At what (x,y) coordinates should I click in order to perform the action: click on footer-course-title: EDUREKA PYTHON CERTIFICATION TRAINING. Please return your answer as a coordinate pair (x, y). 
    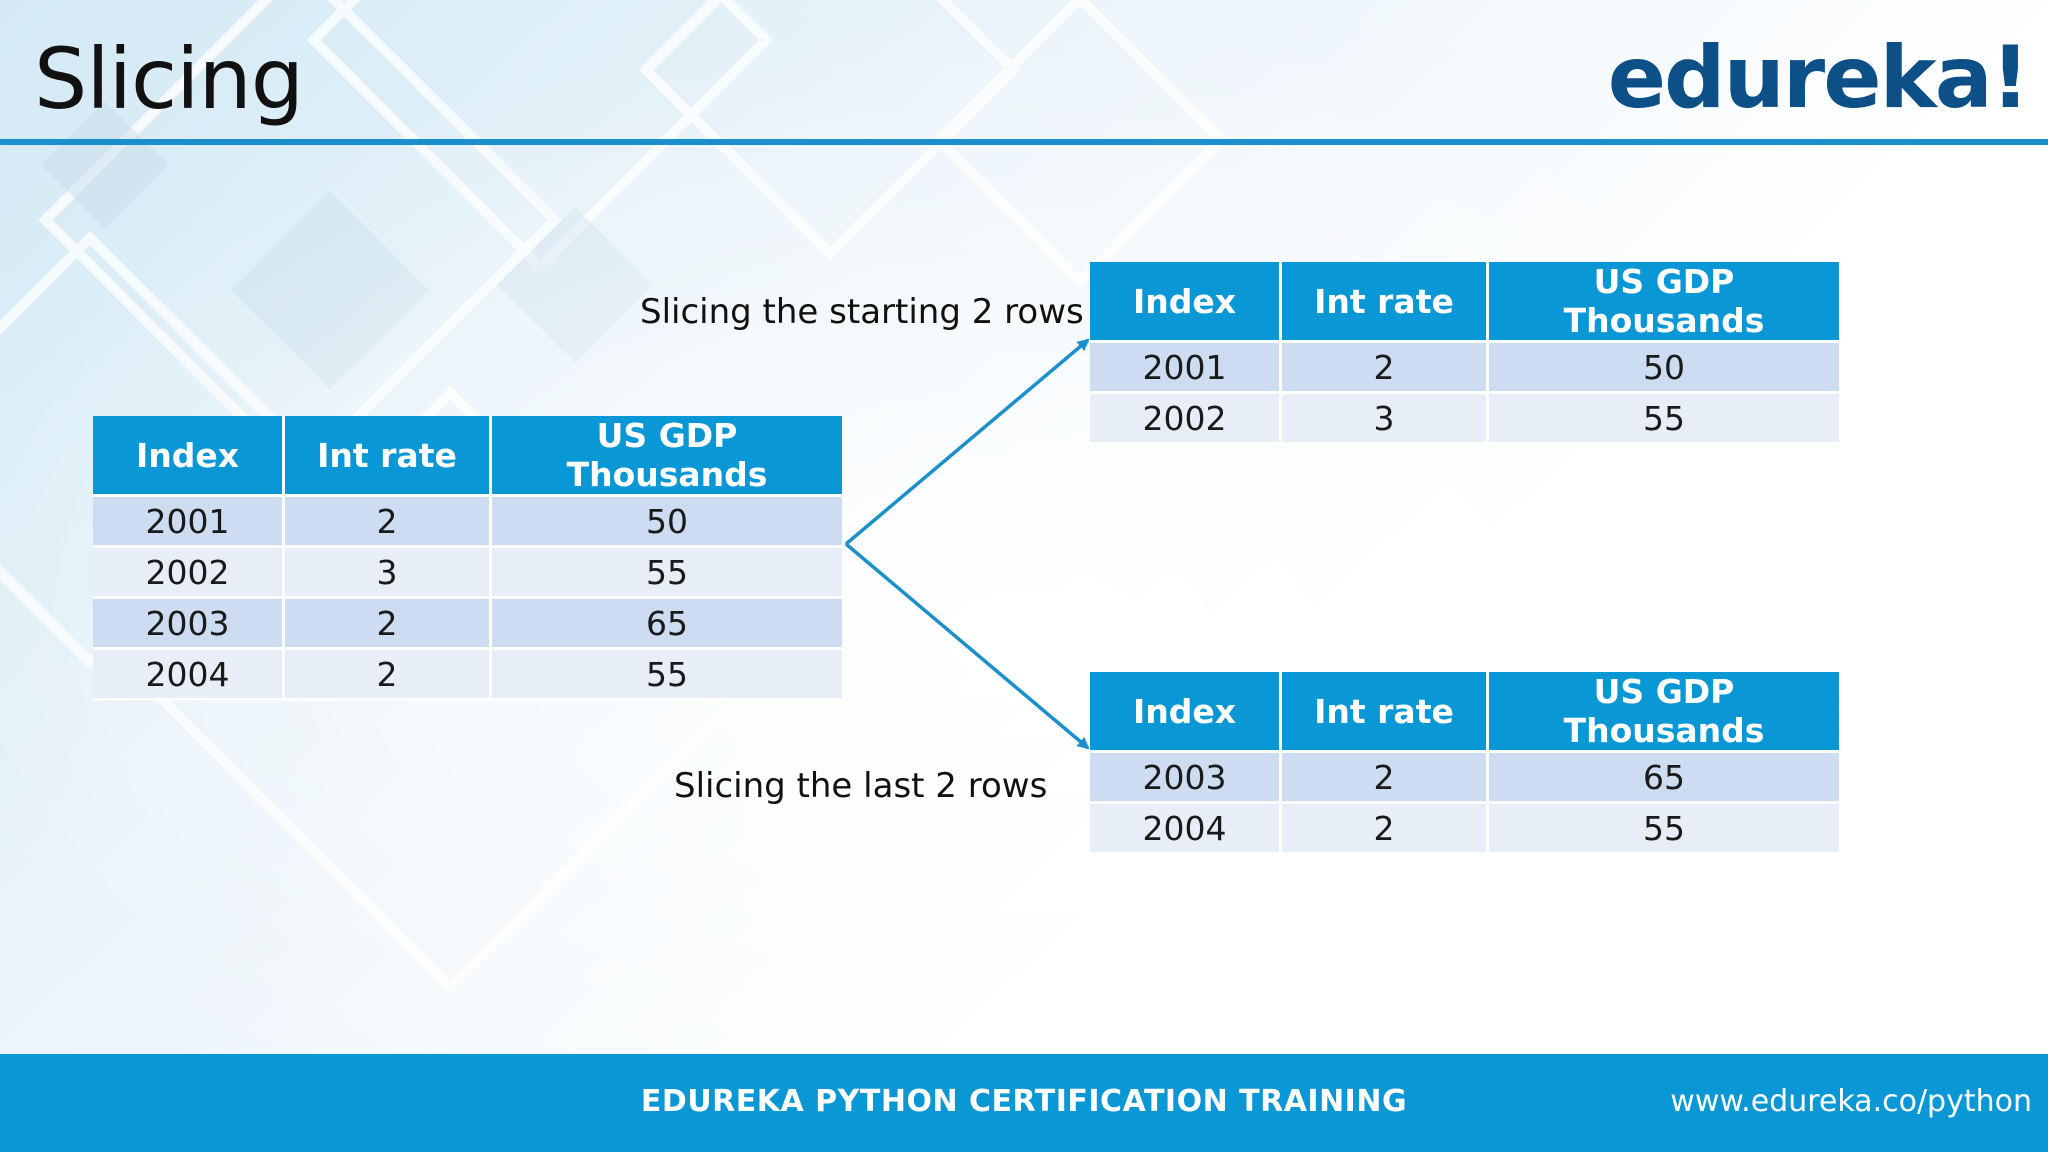
    Looking at the image, I should click on (1024, 1101).